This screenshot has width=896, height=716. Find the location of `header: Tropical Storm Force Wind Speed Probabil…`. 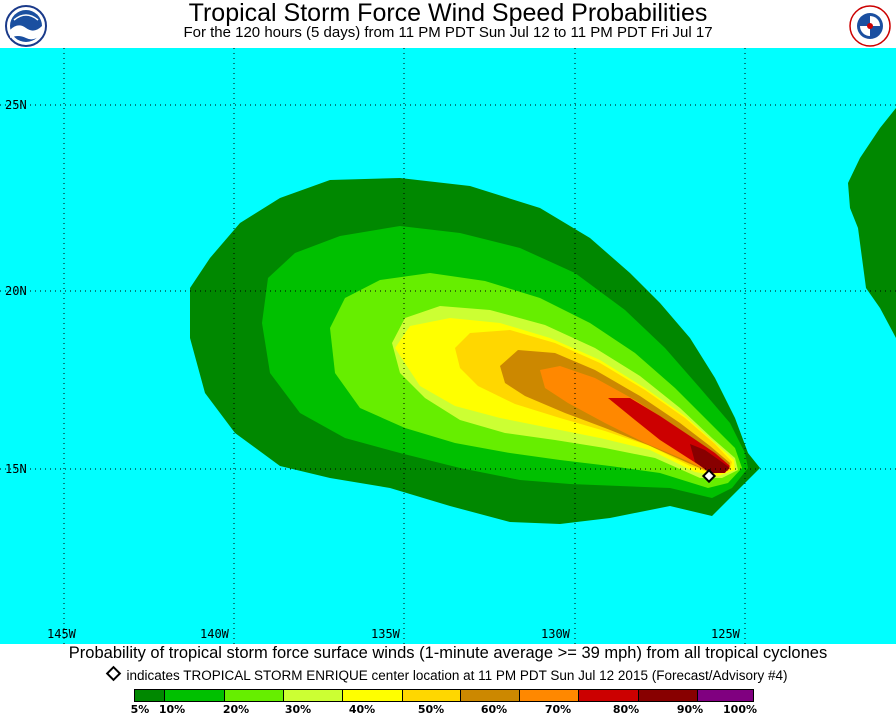

header: Tropical Storm Force Wind Speed Probabil… is located at coordinates (448, 24).